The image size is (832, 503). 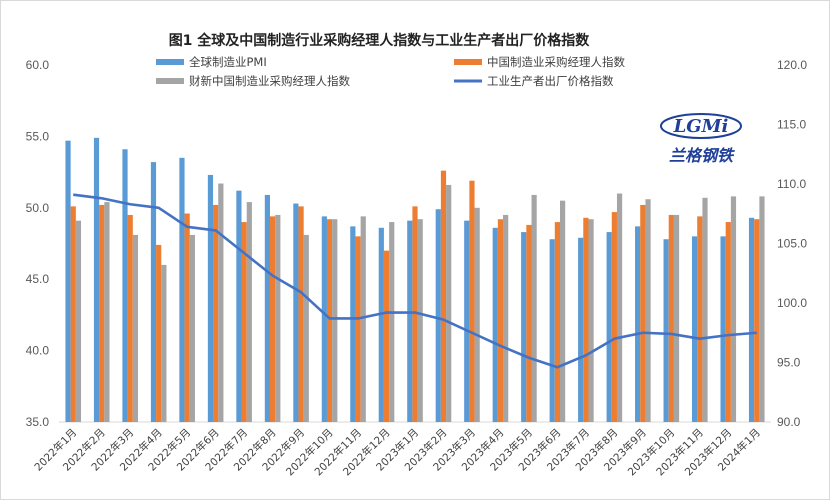 I want to click on left-tick-label: 50.0, so click(x=38, y=208).